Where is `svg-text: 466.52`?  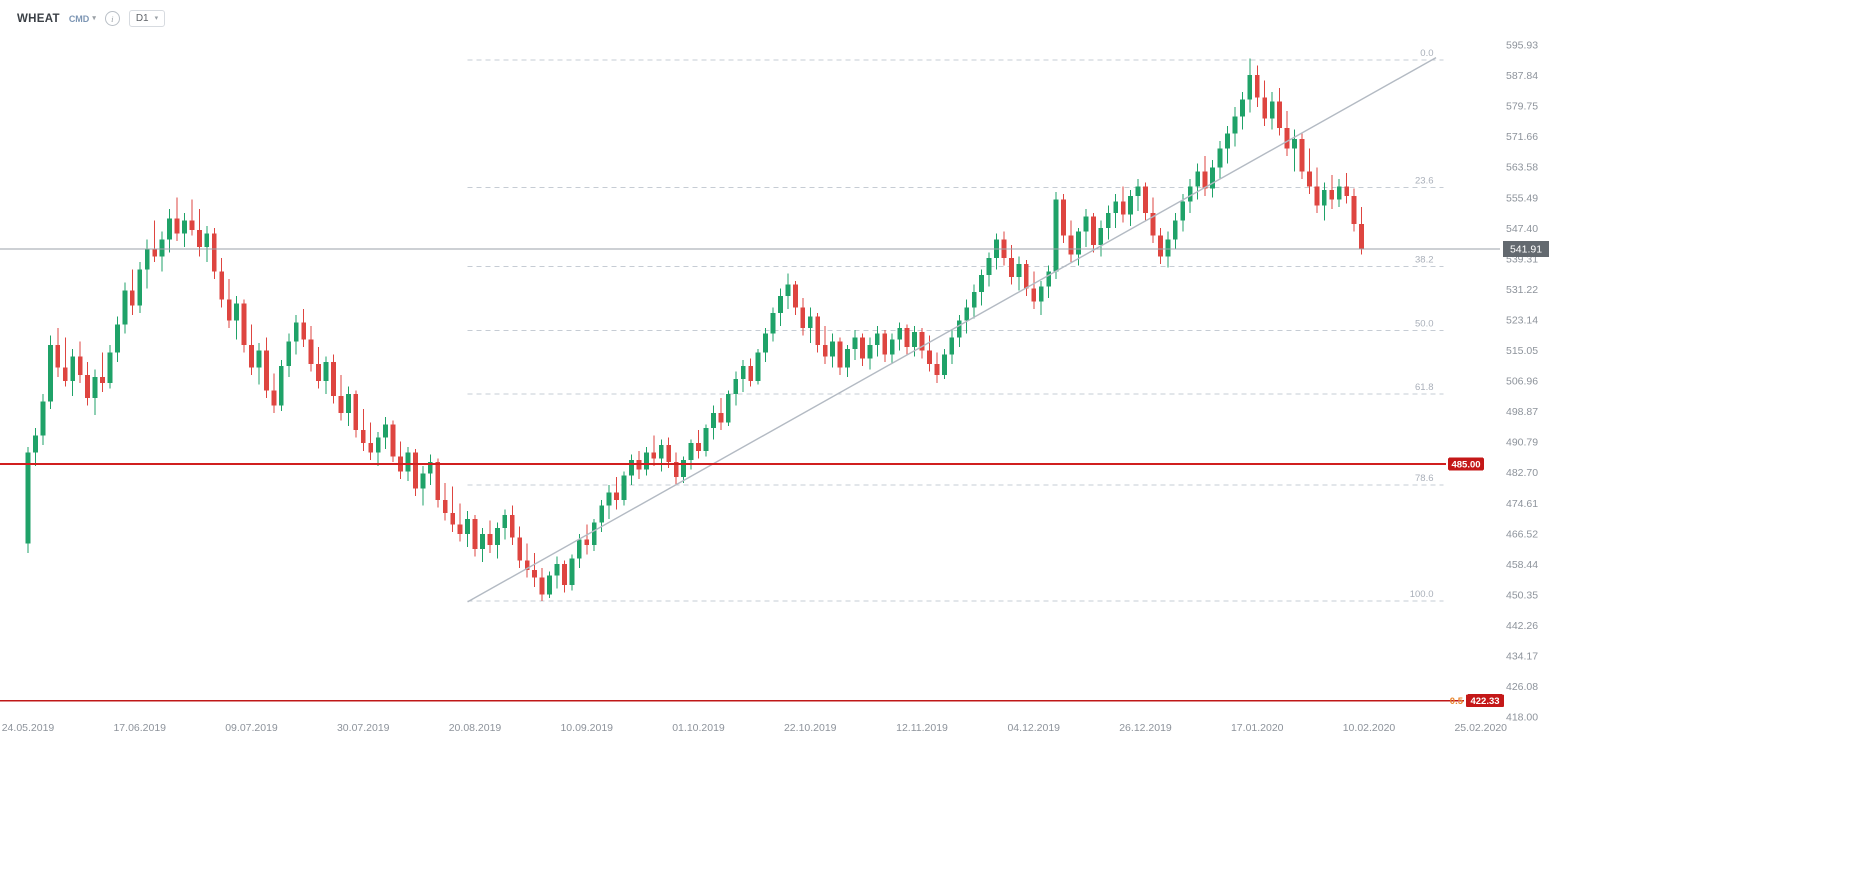 svg-text: 466.52 is located at coordinates (1522, 534).